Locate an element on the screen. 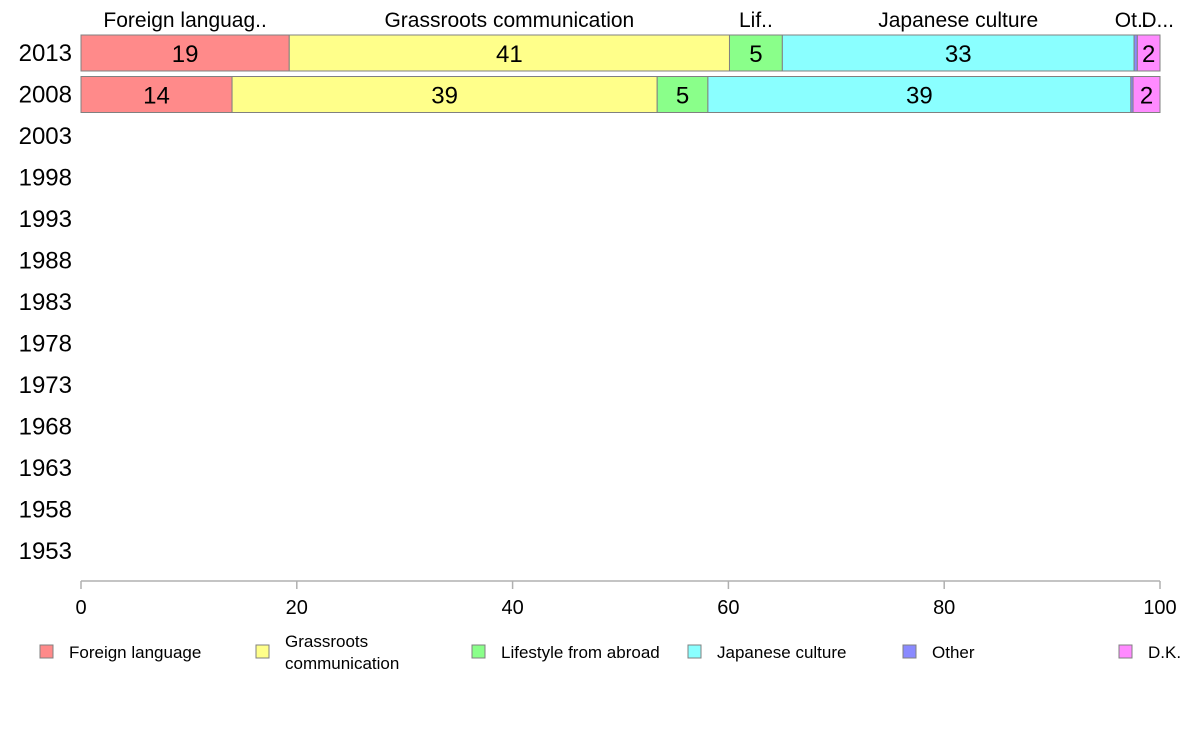  x-tick-label: 100 is located at coordinates (1159, 608).